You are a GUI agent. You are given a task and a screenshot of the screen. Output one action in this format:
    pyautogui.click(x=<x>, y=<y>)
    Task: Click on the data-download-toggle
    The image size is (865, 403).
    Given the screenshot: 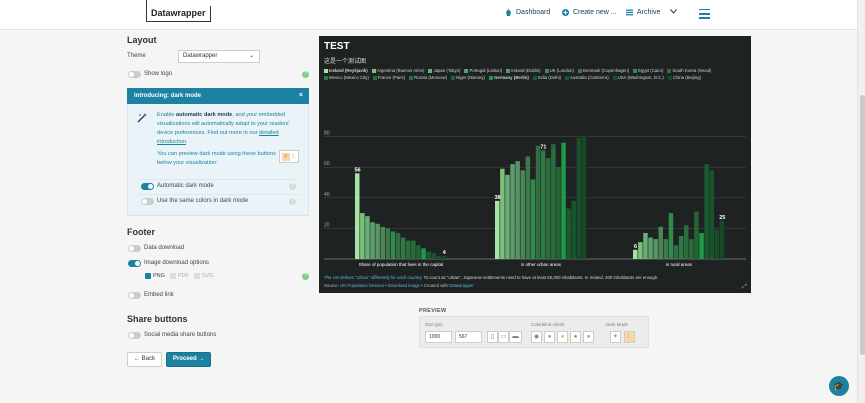 What is the action you would take?
    pyautogui.click(x=134, y=248)
    